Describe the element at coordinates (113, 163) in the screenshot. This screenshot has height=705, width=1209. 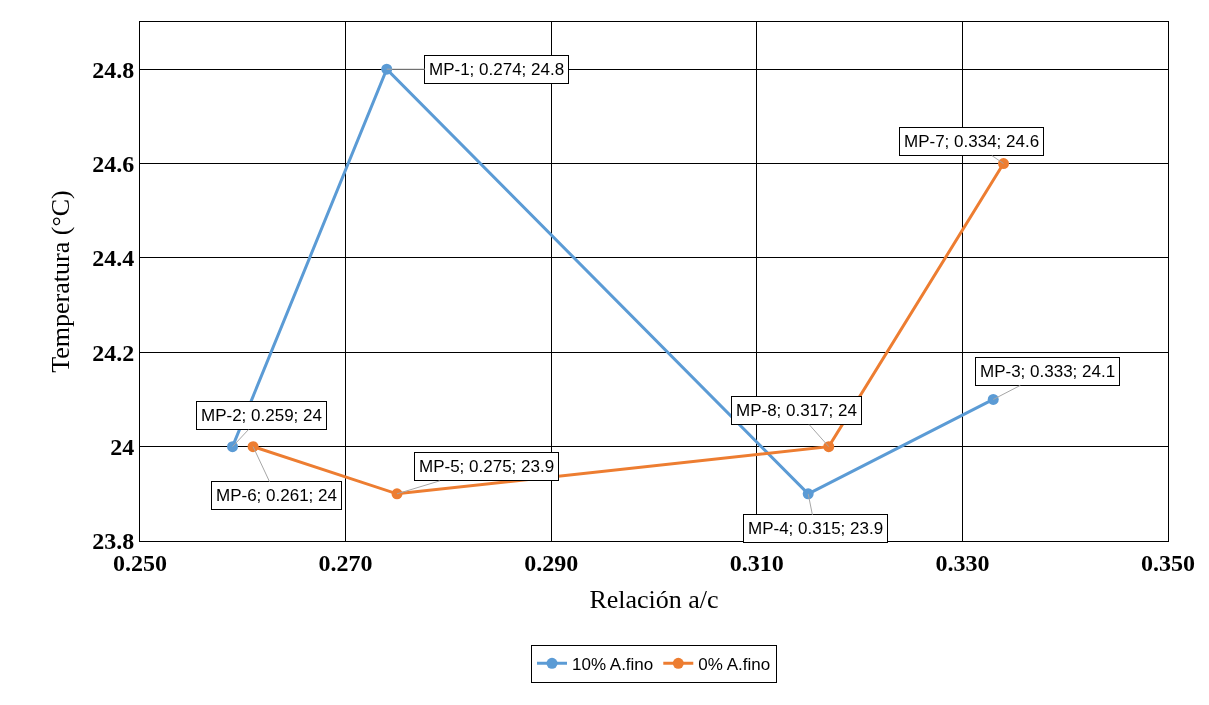
I see `y-tick-label: 24.6` at that location.